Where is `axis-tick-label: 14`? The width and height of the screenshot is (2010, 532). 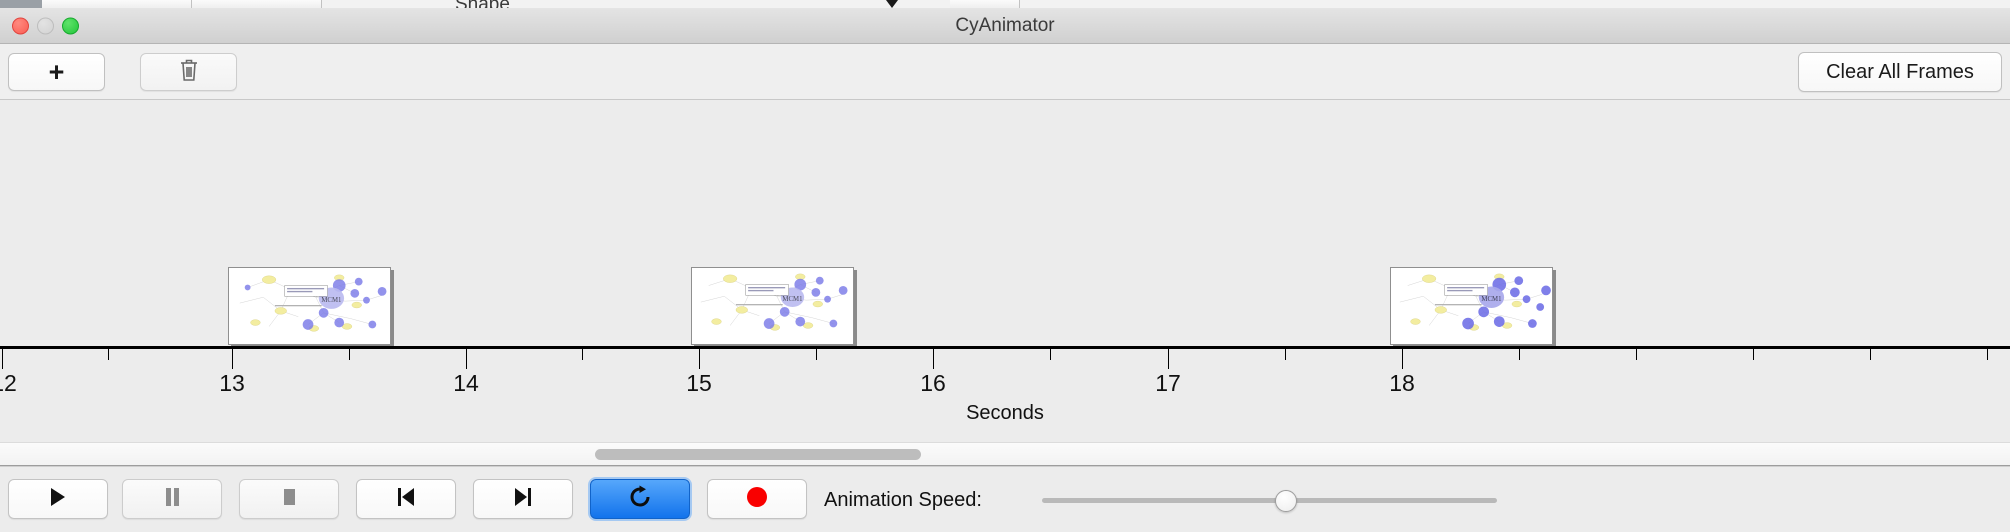
axis-tick-label: 14 is located at coordinates (466, 383).